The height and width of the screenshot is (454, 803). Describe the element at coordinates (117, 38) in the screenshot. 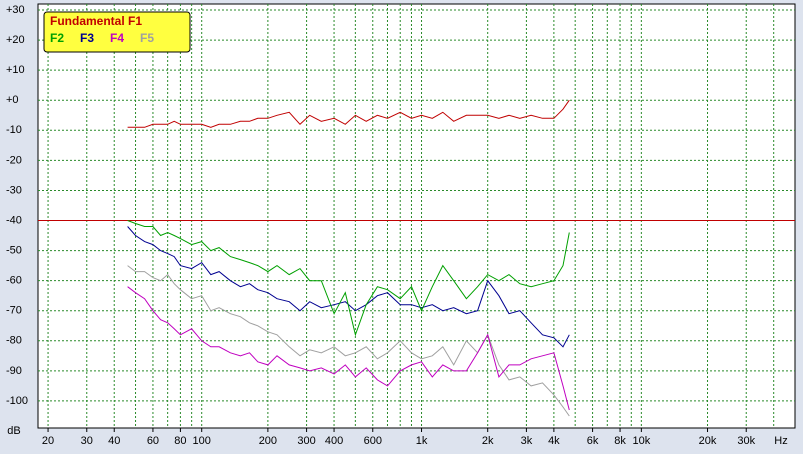

I see `legend-label: F4` at that location.